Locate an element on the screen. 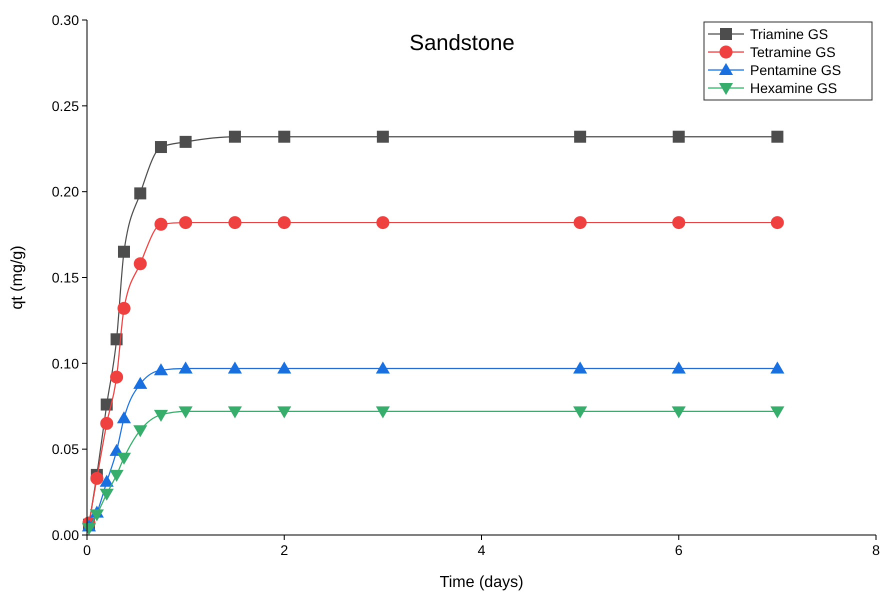  x-tick-label: 8 is located at coordinates (876, 550).